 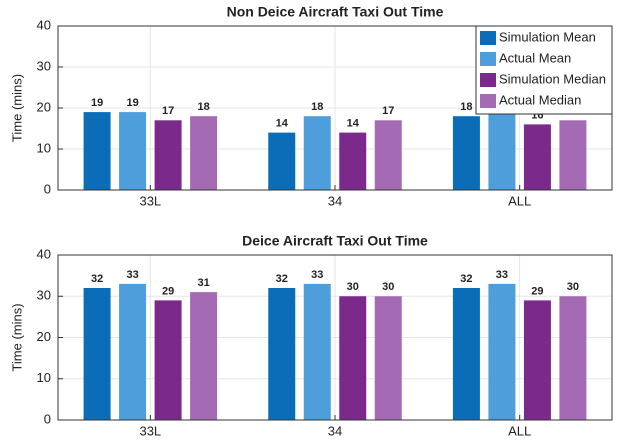 What do you see at coordinates (547, 36) in the screenshot?
I see `legend-label: Simulation Mean` at bounding box center [547, 36].